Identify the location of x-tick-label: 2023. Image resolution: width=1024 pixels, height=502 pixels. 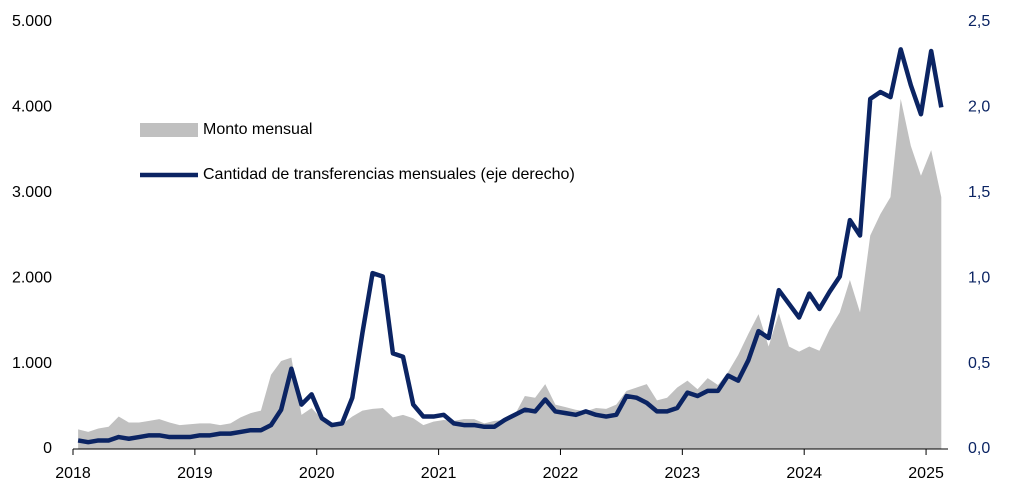
(683, 473).